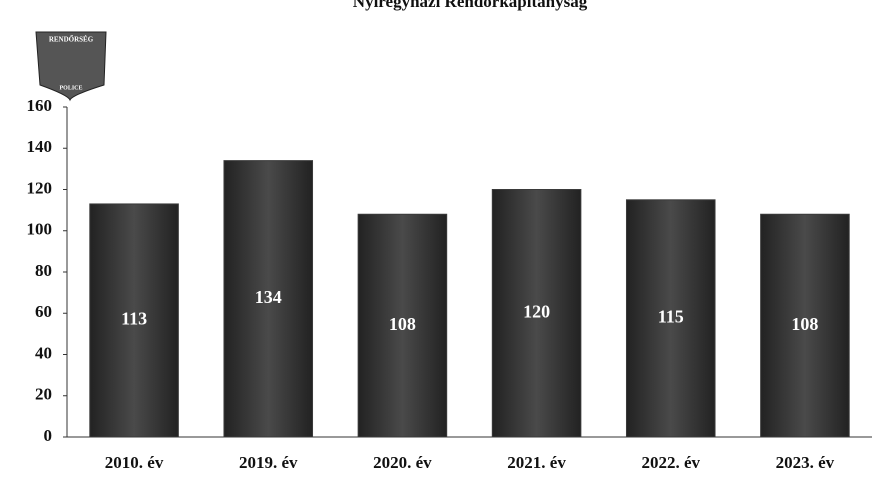 The image size is (872, 477). I want to click on logo-text: RENDŐRSÉG, so click(71, 40).